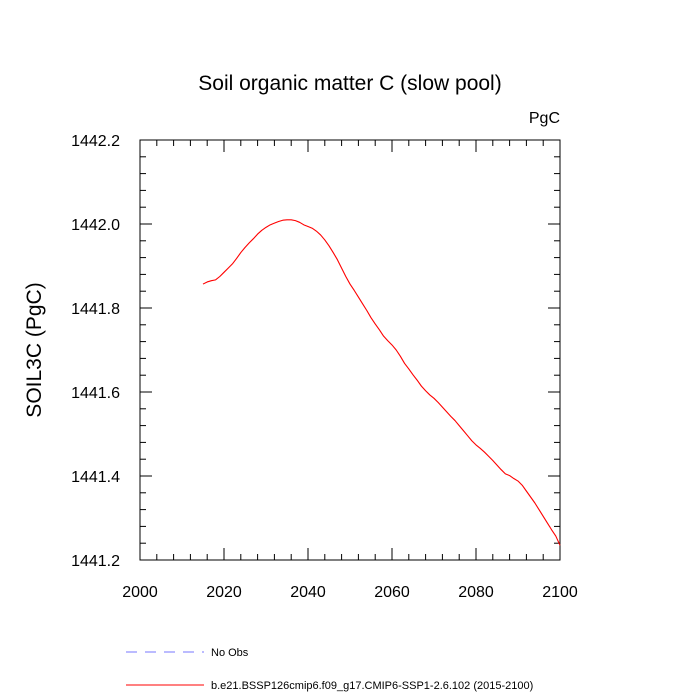 The image size is (700, 700). Describe the element at coordinates (544, 118) in the screenshot. I see `units-label: PgC` at that location.